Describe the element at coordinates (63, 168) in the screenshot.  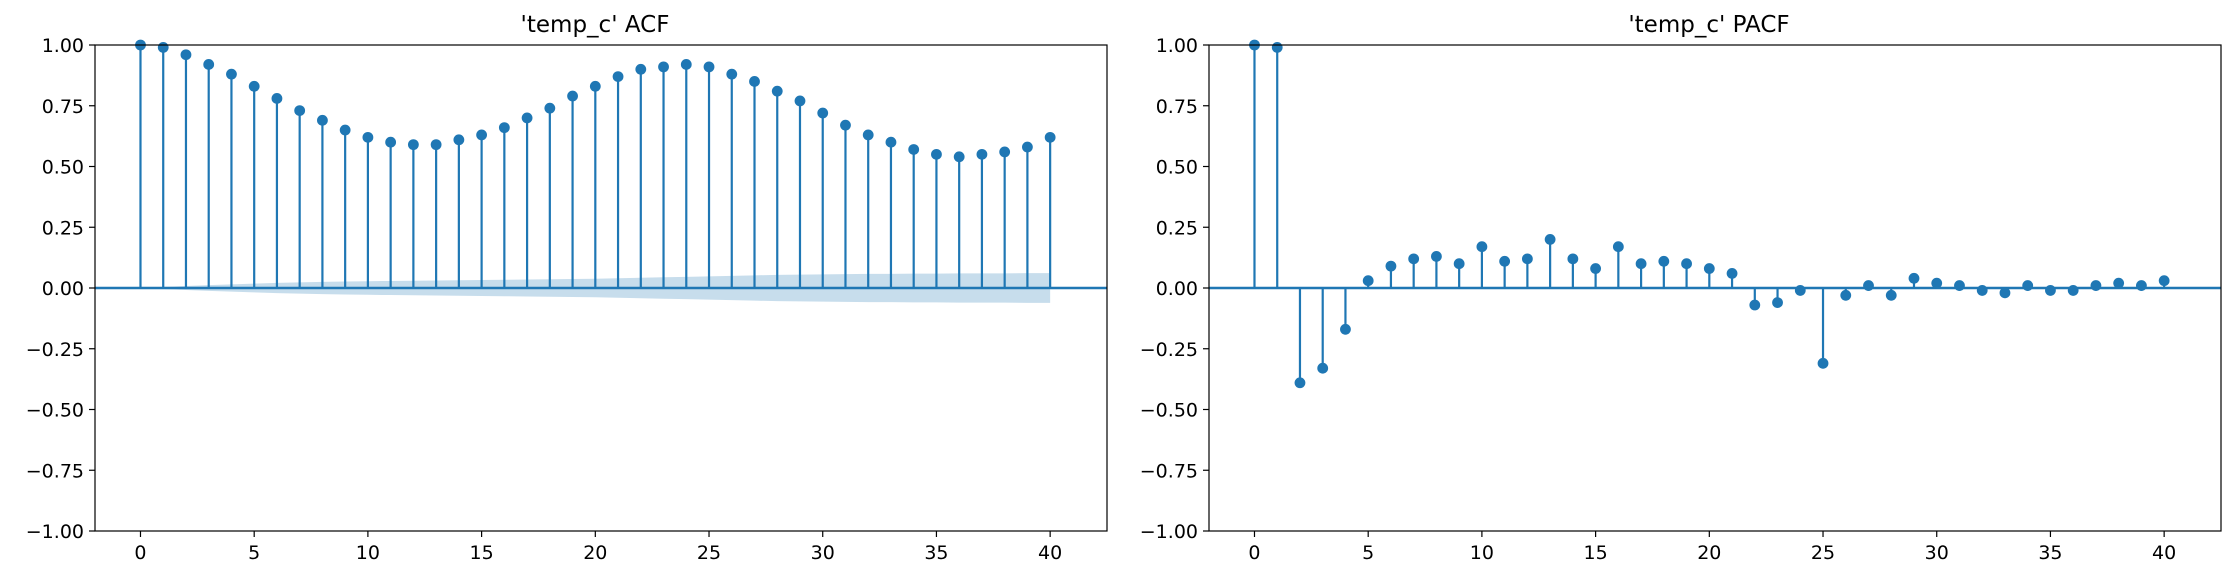
I see `acf-ytick-label: 0.50` at that location.